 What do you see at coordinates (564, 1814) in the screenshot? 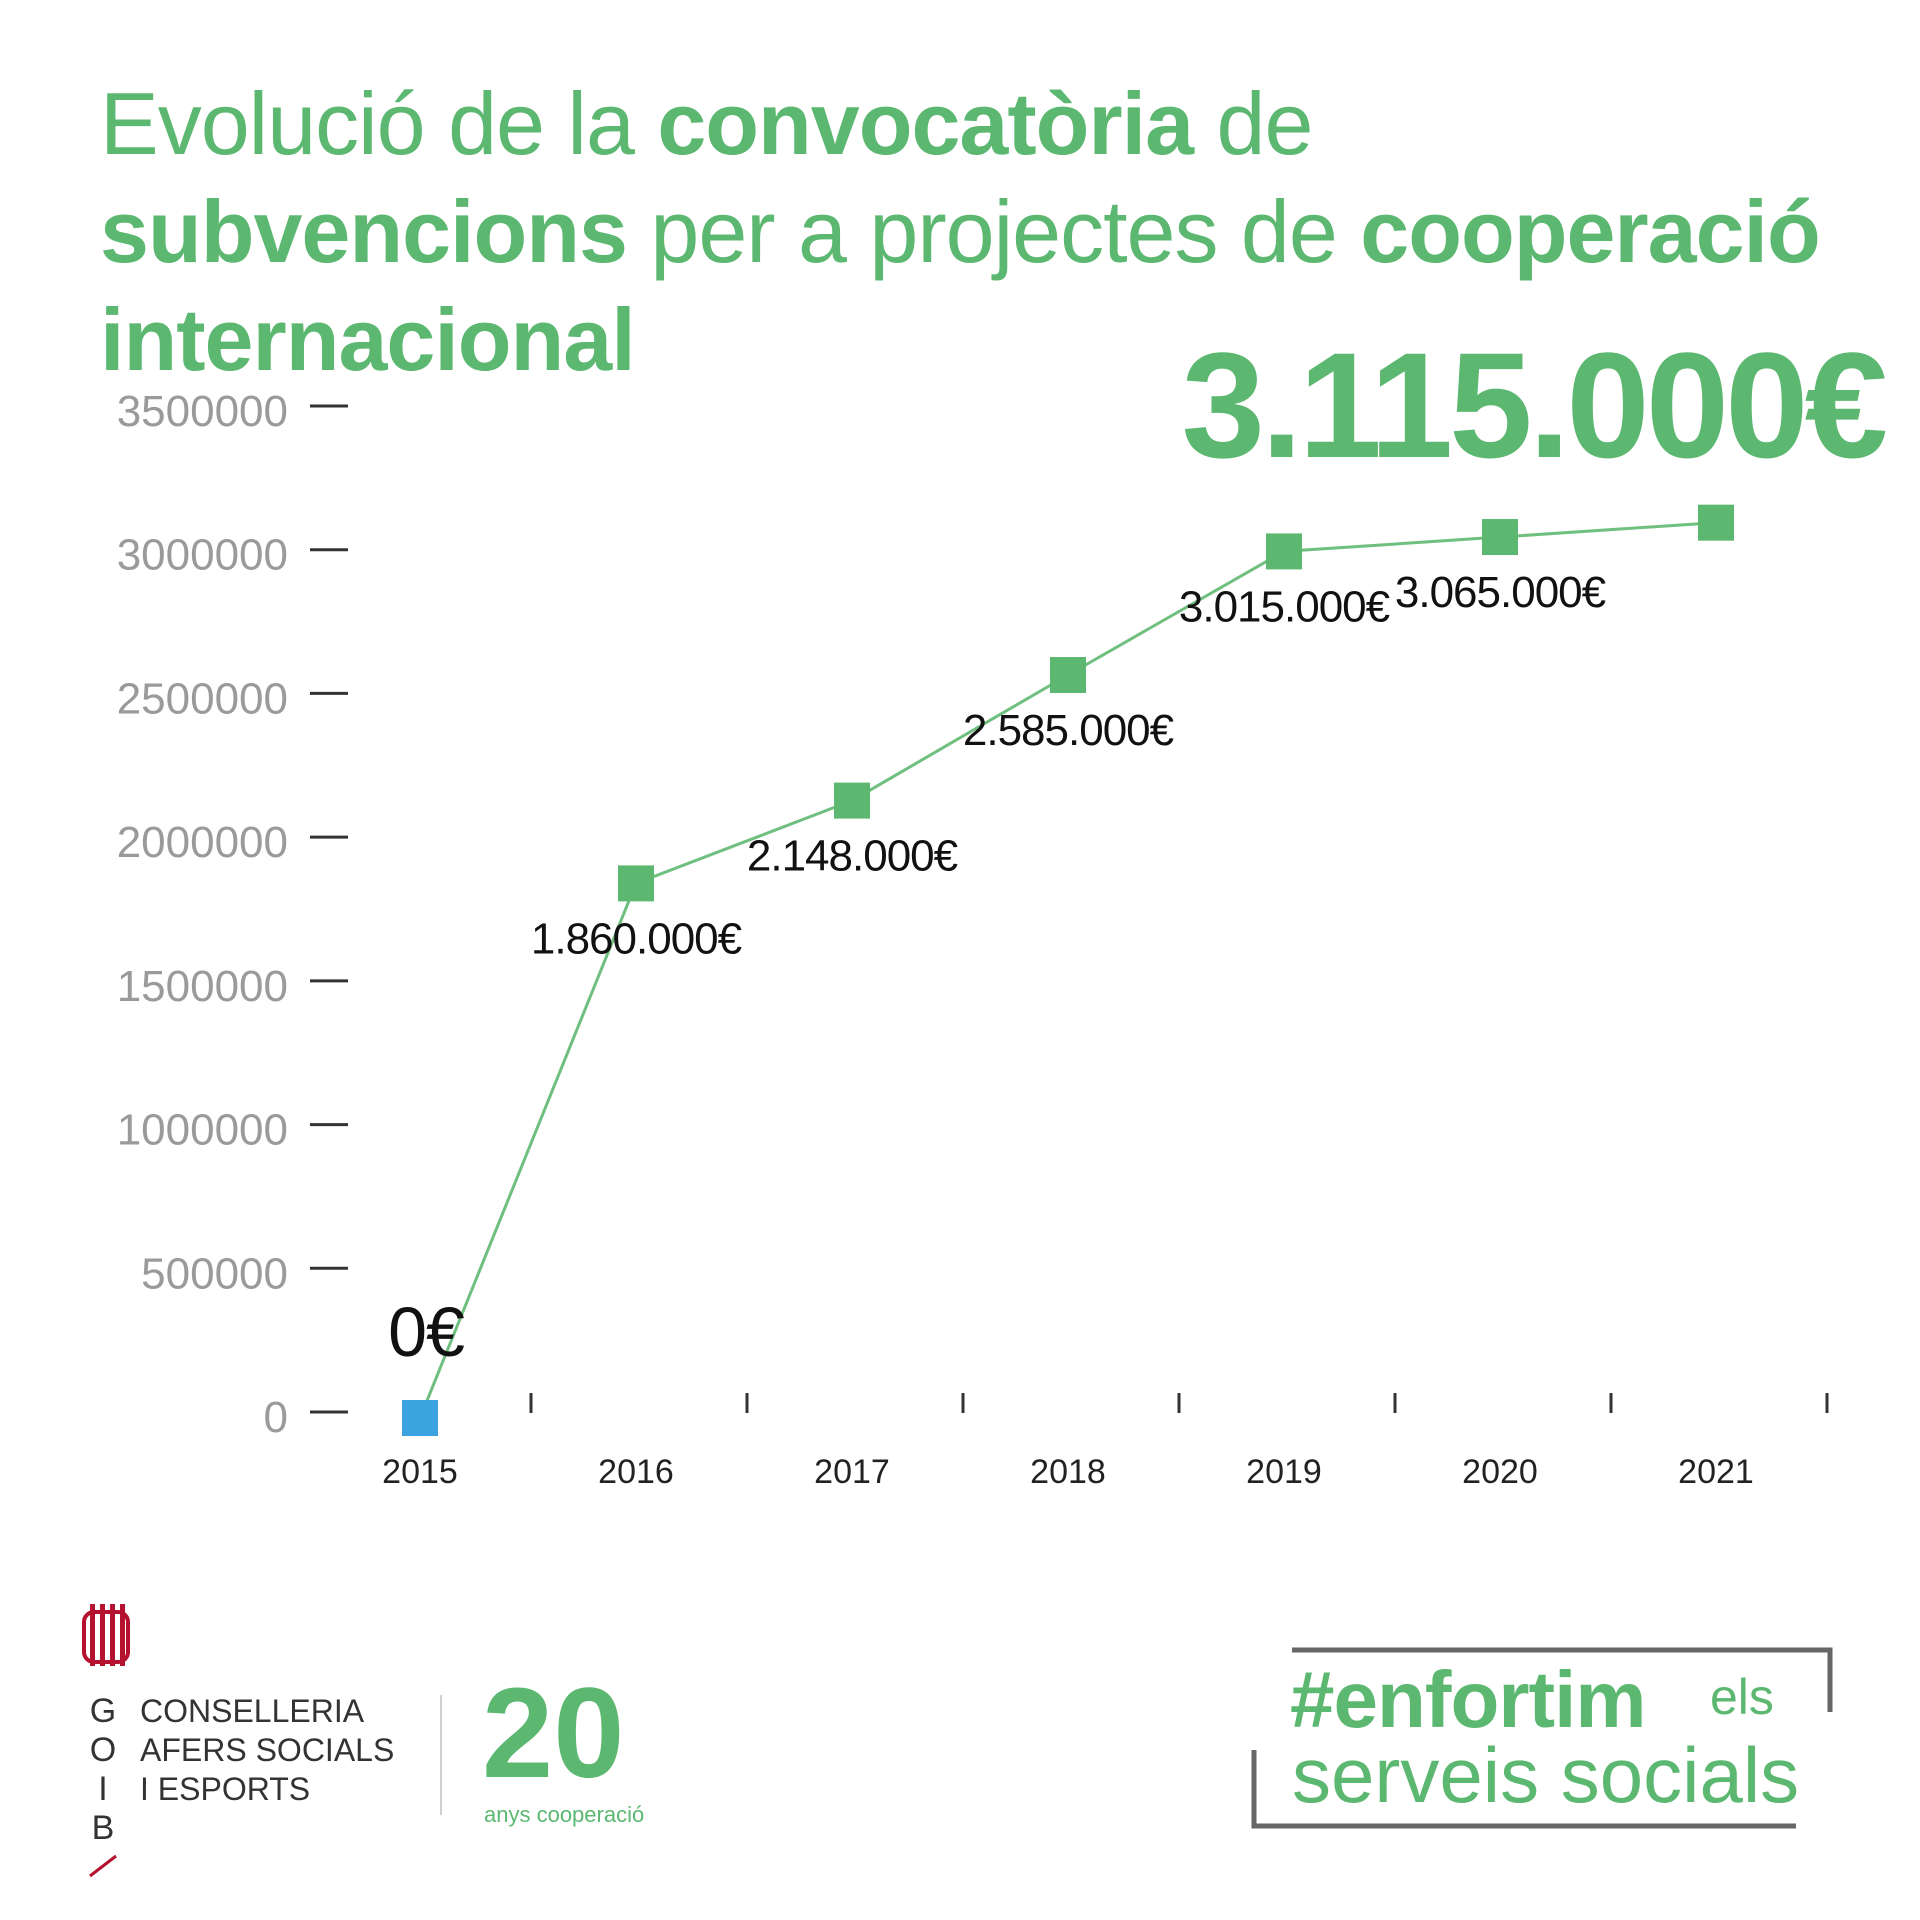
I see `anniversary-text: anys cooperació` at bounding box center [564, 1814].